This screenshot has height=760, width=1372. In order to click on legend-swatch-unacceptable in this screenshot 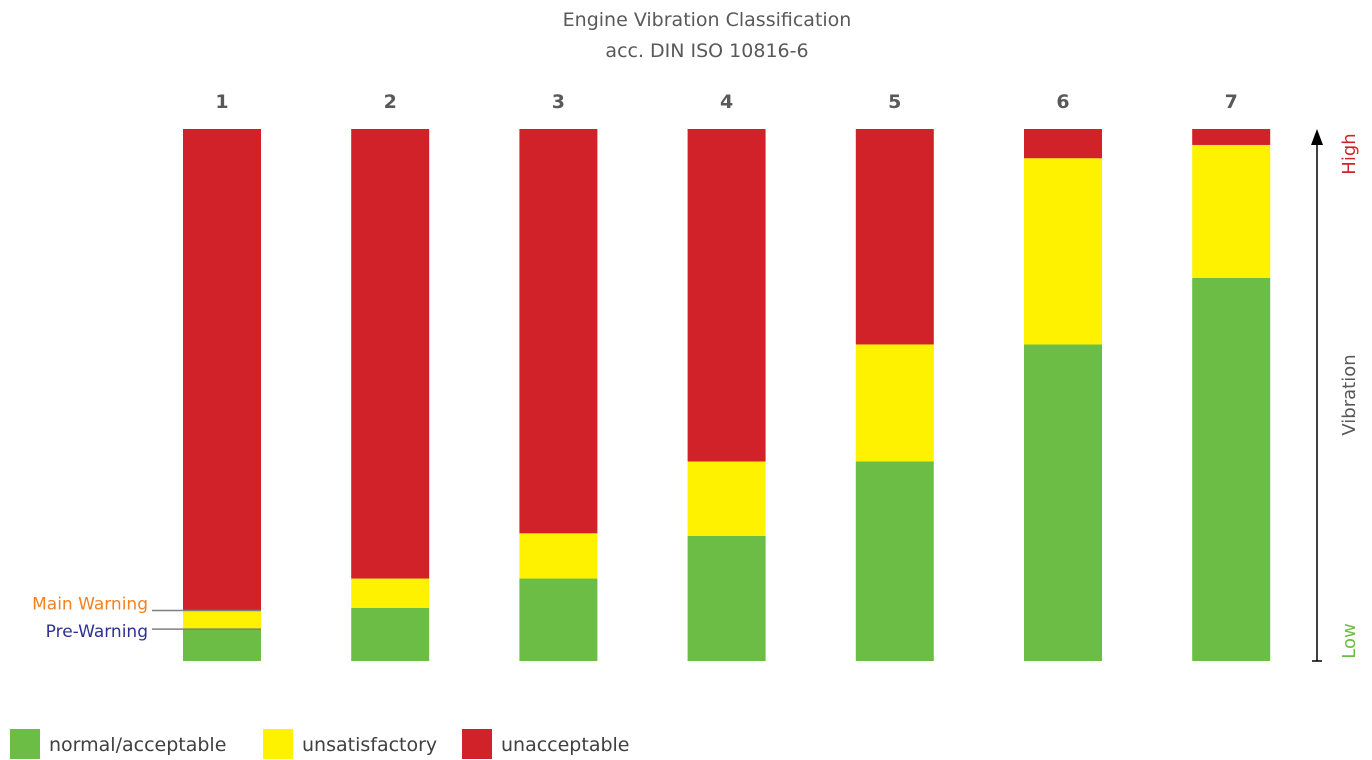, I will do `click(477, 744)`.